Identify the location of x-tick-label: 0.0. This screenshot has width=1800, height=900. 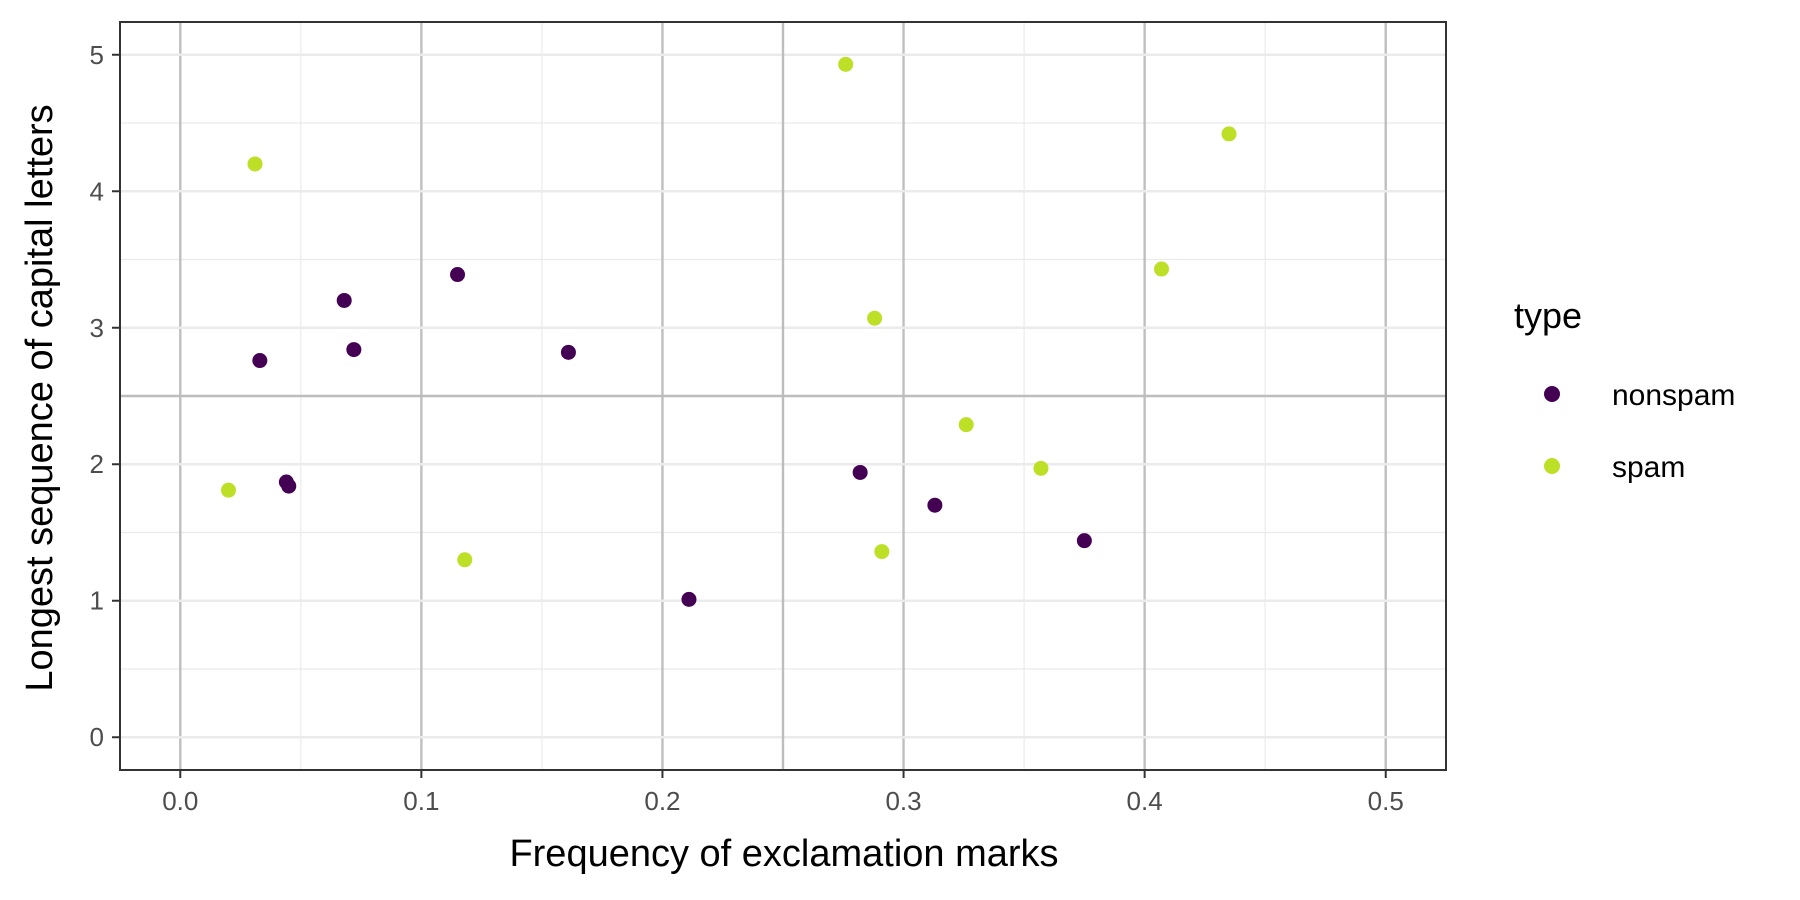
(180, 801).